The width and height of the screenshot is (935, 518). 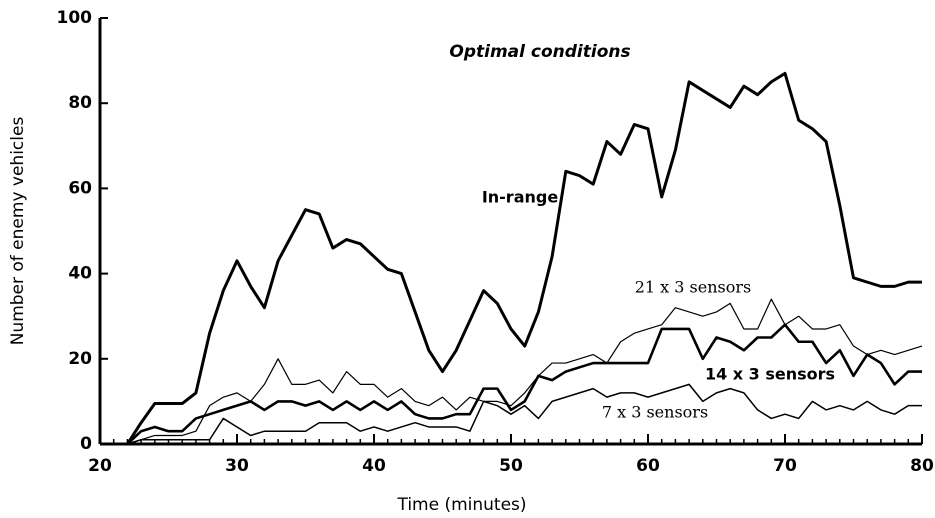 I want to click on y-tick-label: 40, so click(x=80, y=274).